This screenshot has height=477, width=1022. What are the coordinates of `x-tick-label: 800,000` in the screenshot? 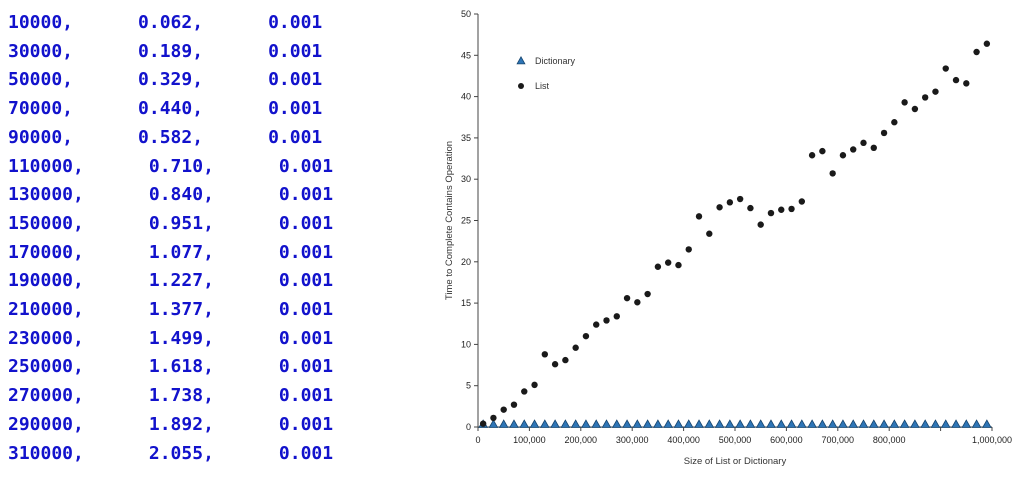 It's located at (889, 440).